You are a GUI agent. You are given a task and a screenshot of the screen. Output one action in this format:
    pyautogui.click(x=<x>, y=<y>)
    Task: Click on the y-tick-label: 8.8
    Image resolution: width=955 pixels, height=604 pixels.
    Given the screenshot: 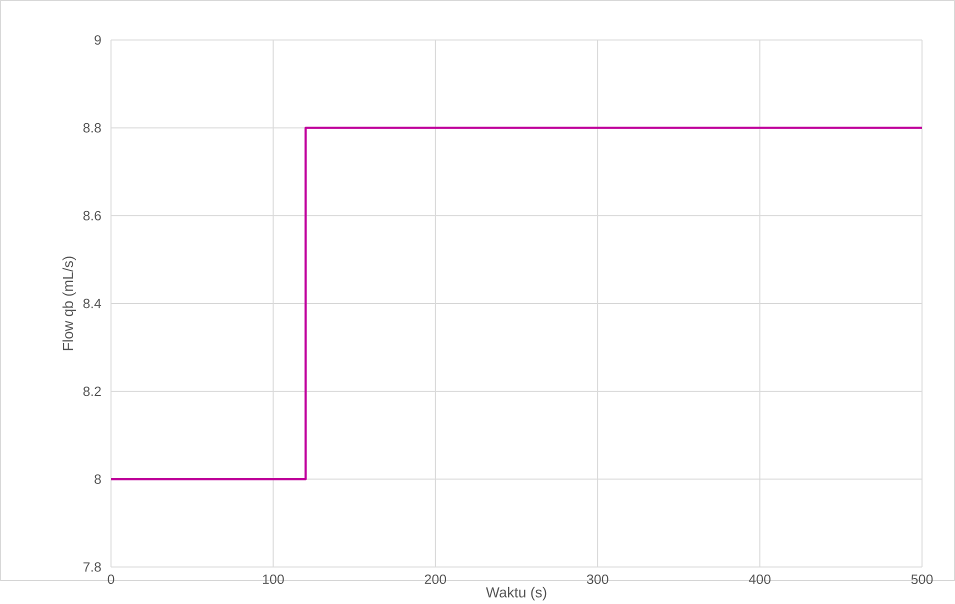 What is the action you would take?
    pyautogui.click(x=92, y=128)
    